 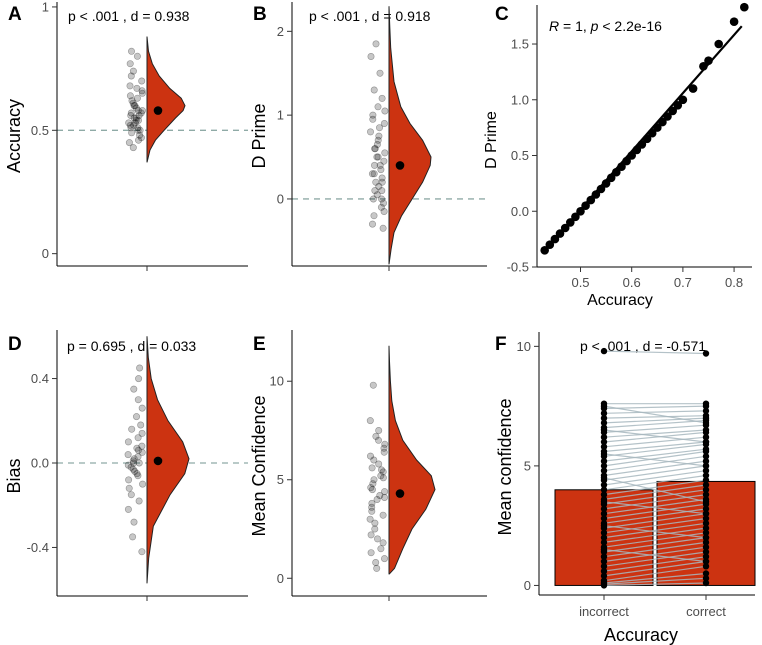 I want to click on panel-d-y-title: Bias, so click(x=14, y=475).